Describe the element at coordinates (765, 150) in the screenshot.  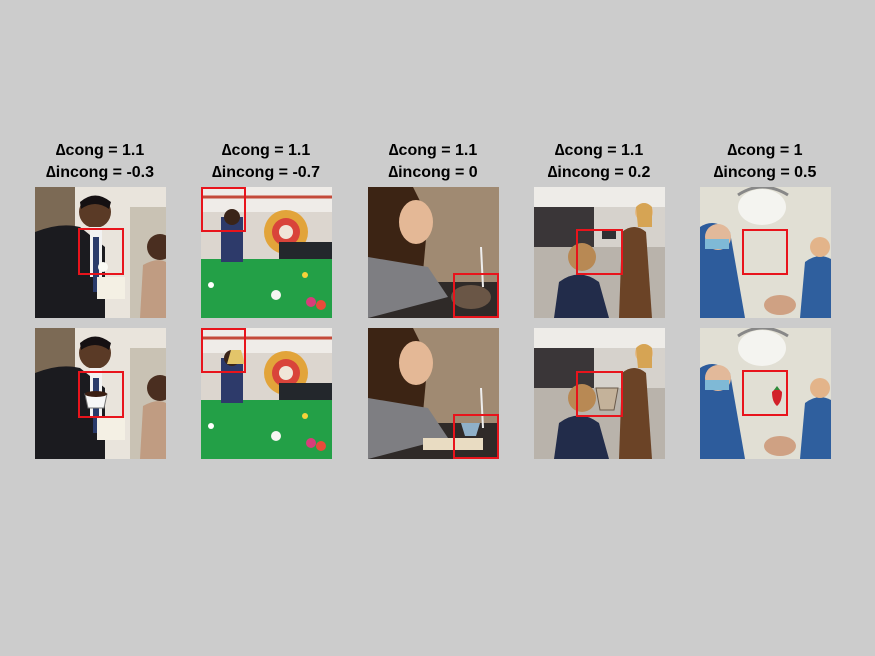
I see `delta-cong-label: ∆cong = 1` at that location.